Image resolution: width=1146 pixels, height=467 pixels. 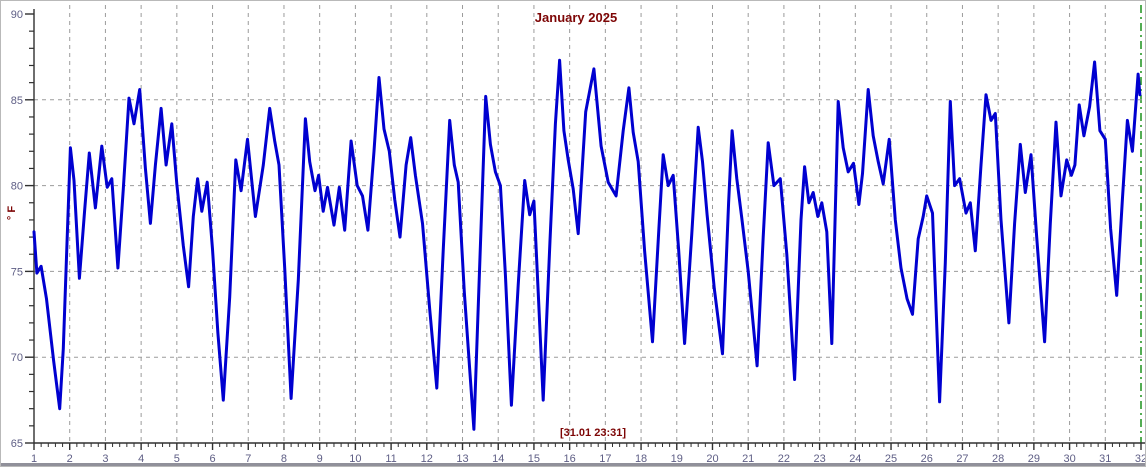 What do you see at coordinates (641, 459) in the screenshot?
I see `x-tick-label: 18` at bounding box center [641, 459].